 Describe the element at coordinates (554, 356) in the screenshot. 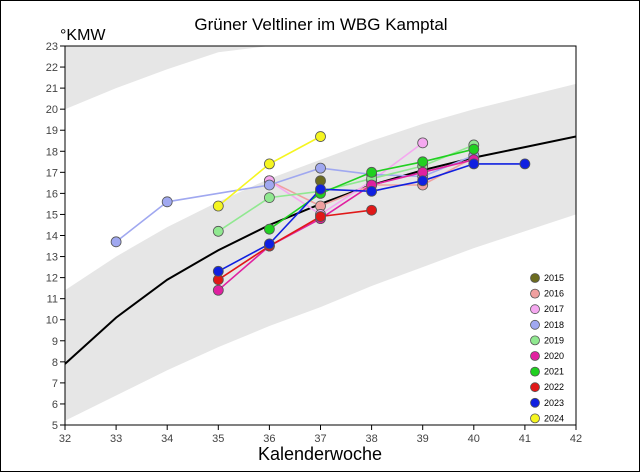

I see `legend-label-2020: 2020` at that location.